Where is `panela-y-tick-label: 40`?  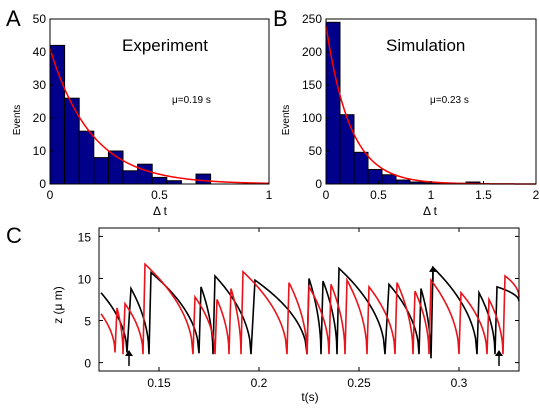
panela-y-tick-label: 40 is located at coordinates (40, 52).